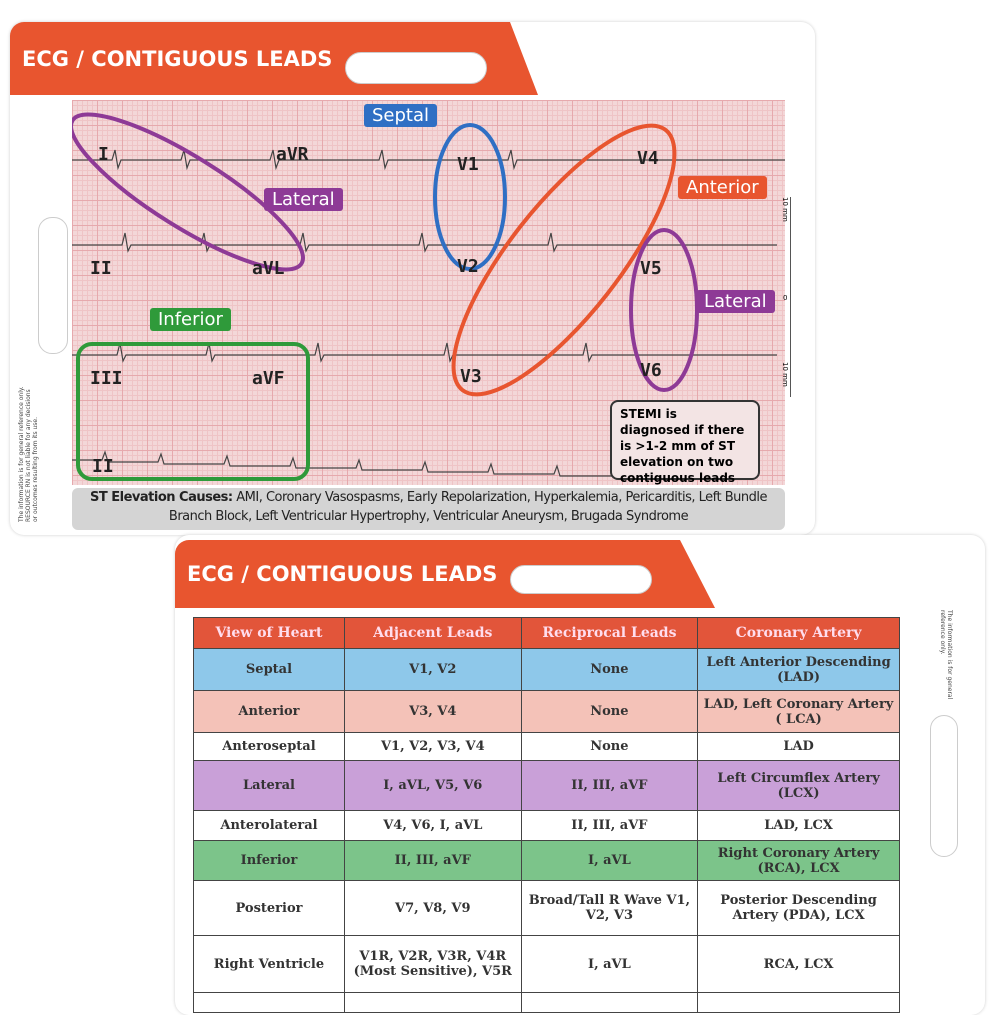 The height and width of the screenshot is (1015, 1000). What do you see at coordinates (432, 711) in the screenshot?
I see `cell-adjacent: V3, V4` at bounding box center [432, 711].